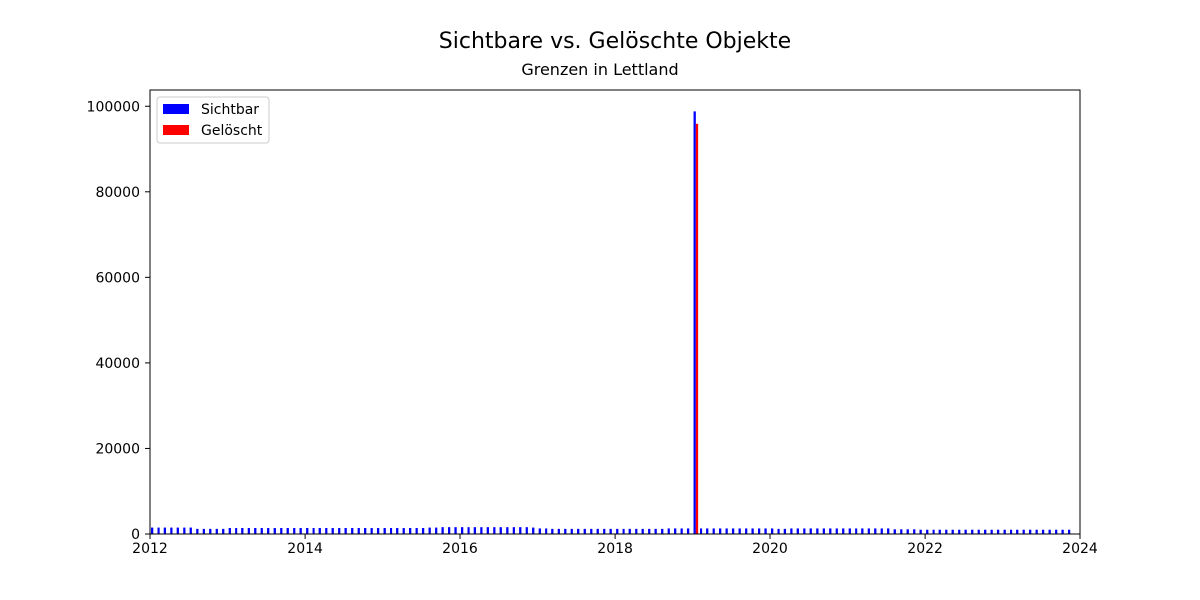 This screenshot has width=1200, height=600. What do you see at coordinates (176, 109) in the screenshot?
I see `legend-swatch-sichtbar` at bounding box center [176, 109].